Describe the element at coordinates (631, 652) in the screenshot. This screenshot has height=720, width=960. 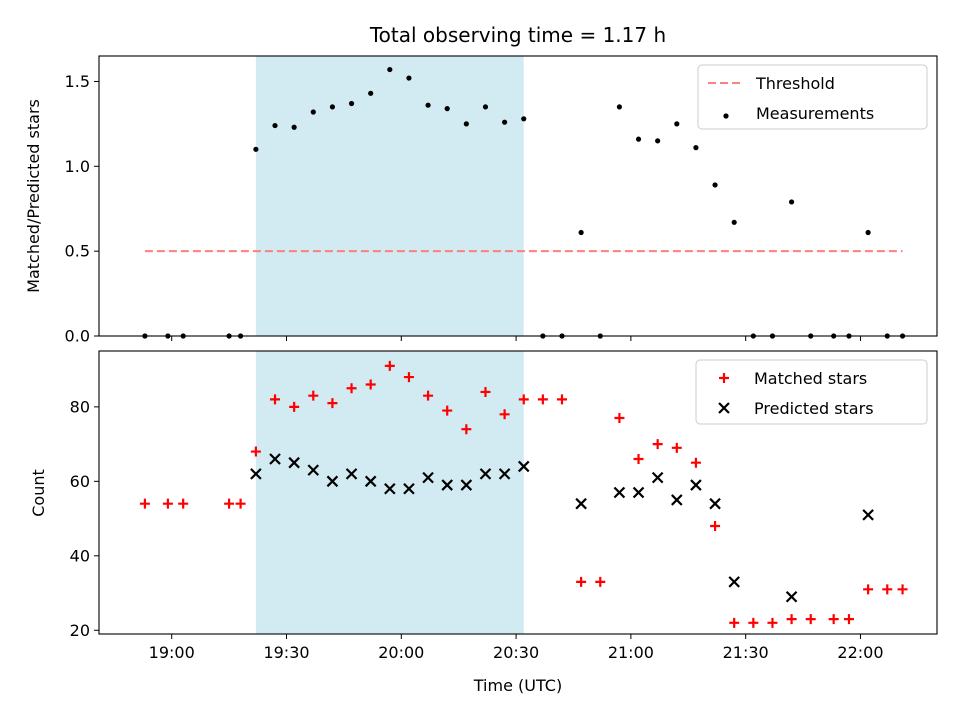
I see `x-tick-label: 21:00` at that location.